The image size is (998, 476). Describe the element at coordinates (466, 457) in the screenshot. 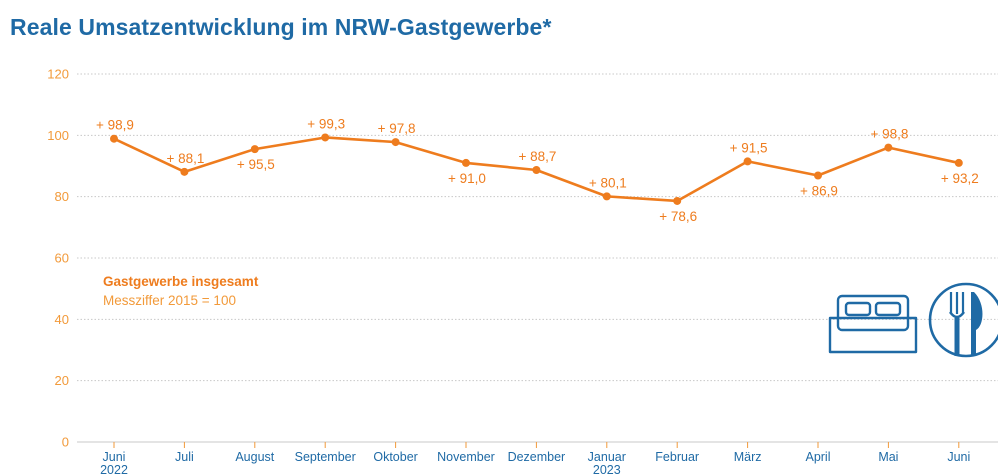

I see `x-tick-label: November` at that location.